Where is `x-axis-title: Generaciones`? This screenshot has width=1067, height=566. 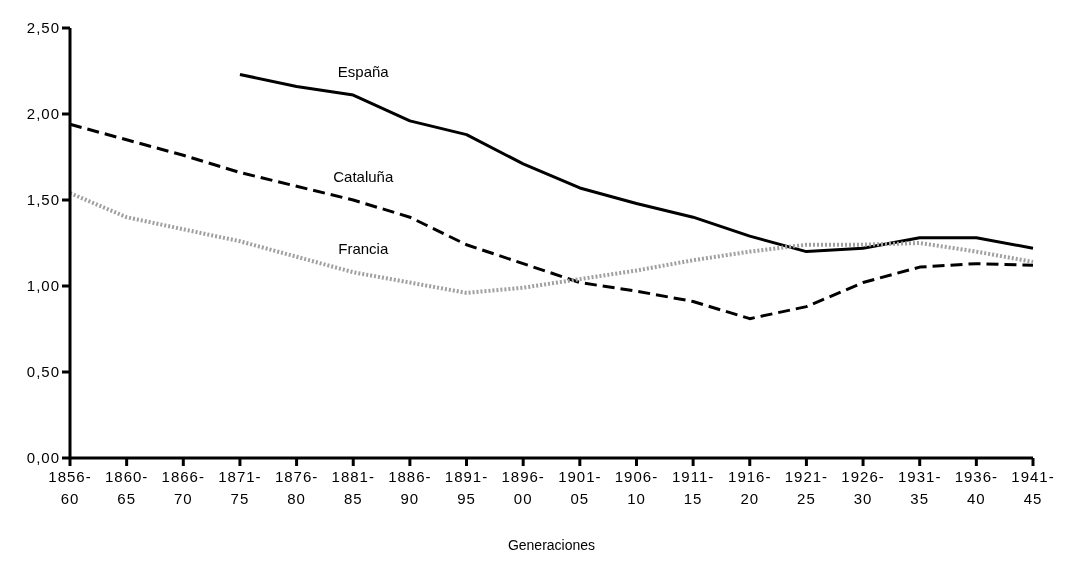 x-axis-title: Generaciones is located at coordinates (551, 545).